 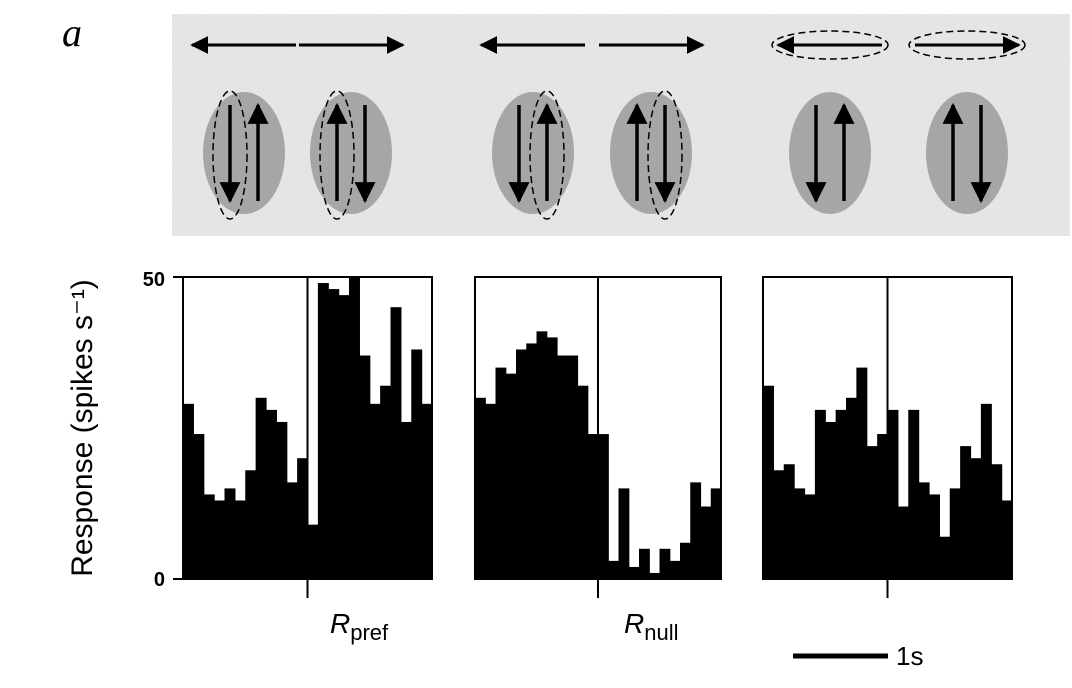 I want to click on condition-label-pref-sub: pref, so click(x=369, y=632).